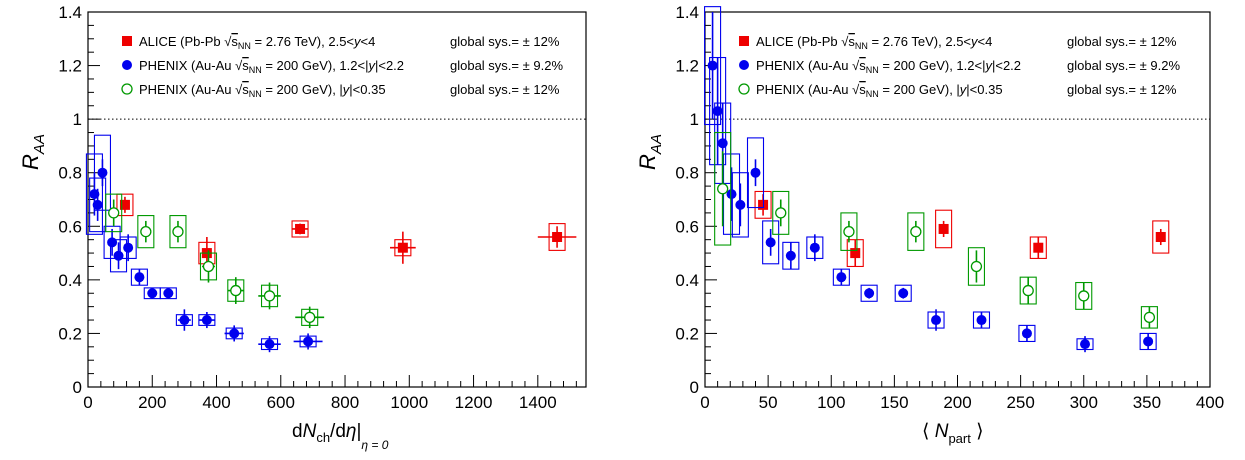  I want to click on y-tick-label: 0.2, so click(70, 333).